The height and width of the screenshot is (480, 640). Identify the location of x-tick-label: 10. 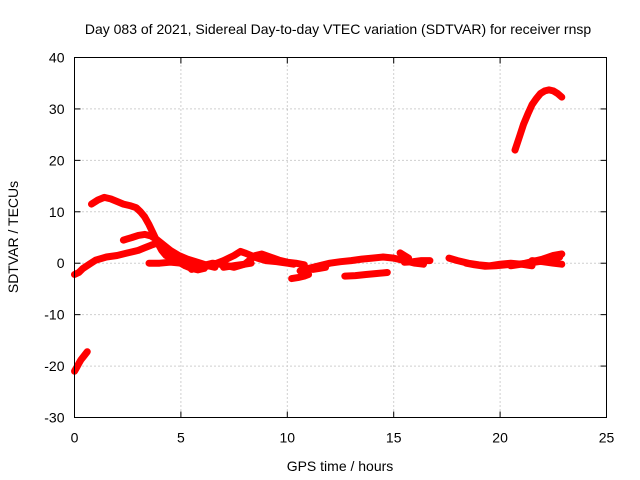
(288, 438).